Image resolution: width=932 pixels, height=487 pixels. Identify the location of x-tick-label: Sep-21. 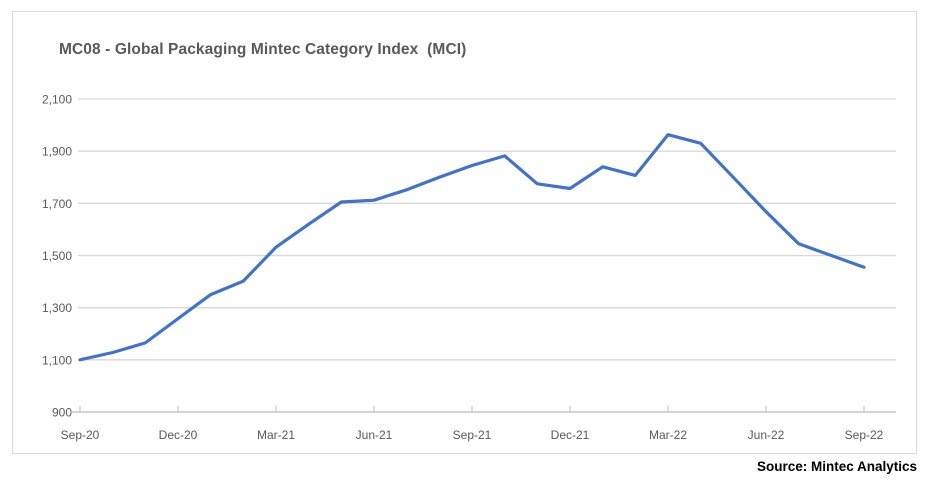
(472, 435).